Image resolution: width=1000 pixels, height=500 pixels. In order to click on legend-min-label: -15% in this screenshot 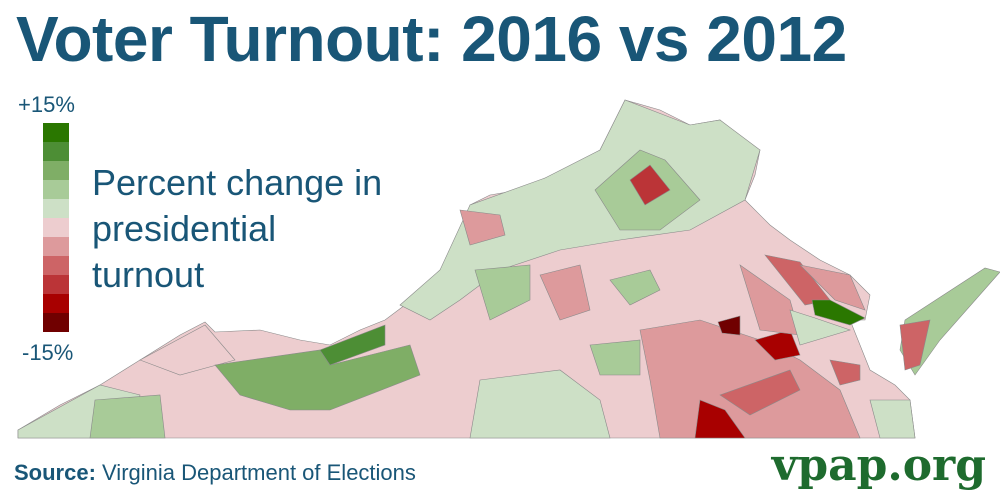, I will do `click(48, 352)`.